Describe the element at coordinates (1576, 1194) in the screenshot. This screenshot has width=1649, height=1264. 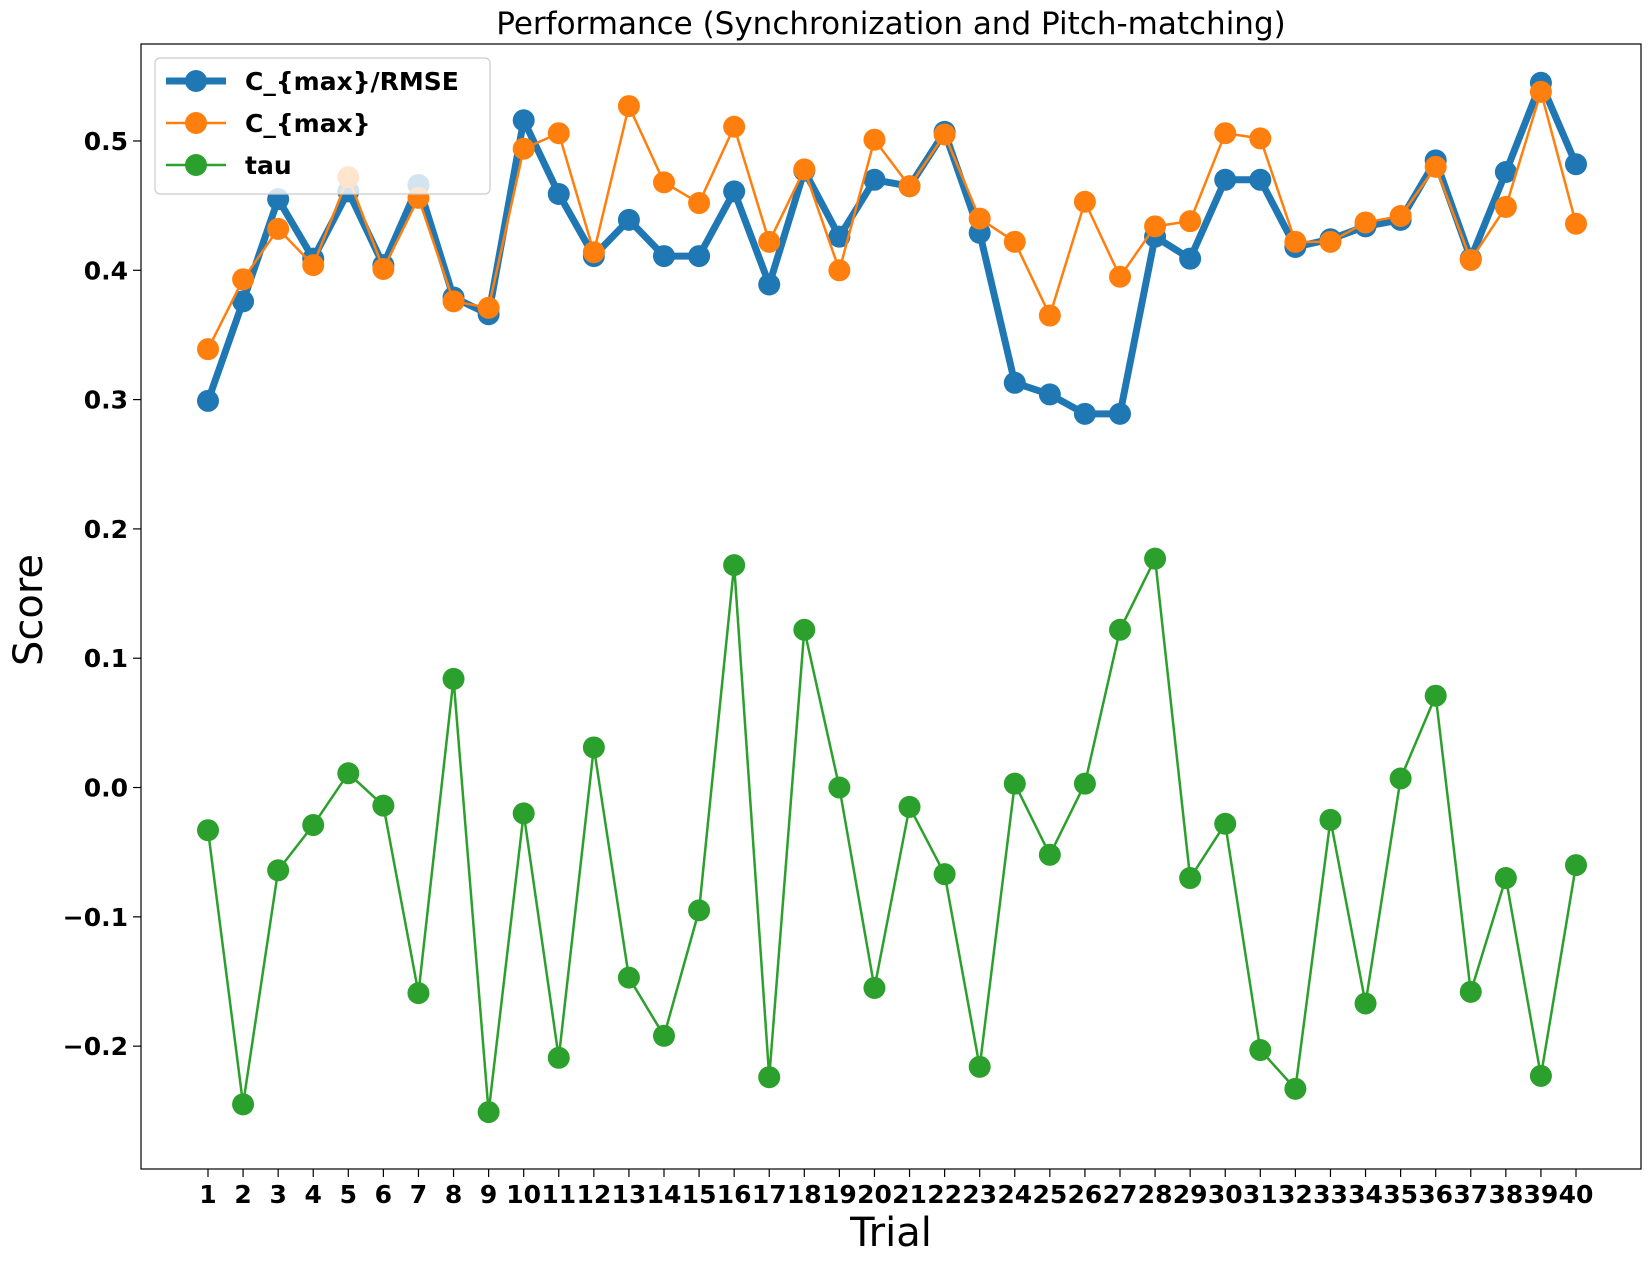
I see `x-tick-label: 40` at that location.